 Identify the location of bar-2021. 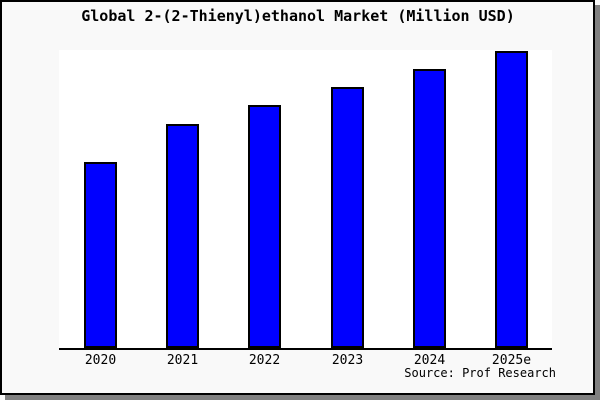
(182, 236).